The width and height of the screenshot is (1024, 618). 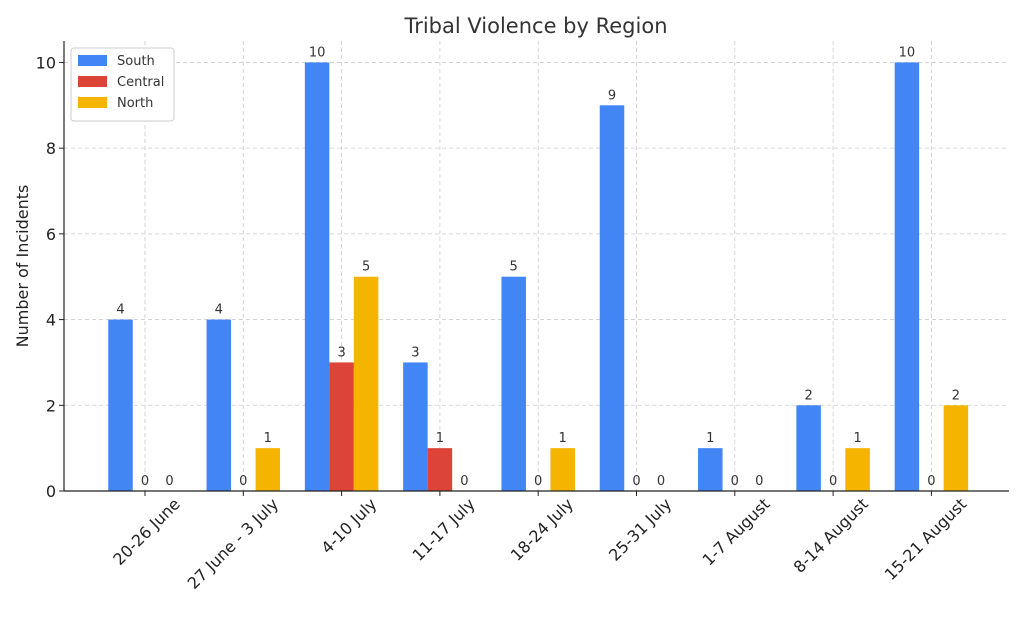 I want to click on data-label-north-20-26-june: 0, so click(x=169, y=481).